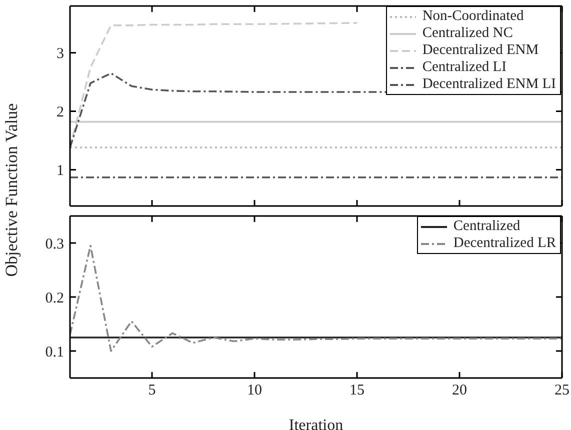 This screenshot has width=571, height=430. I want to click on legend-label: Centralized LI, so click(464, 67).